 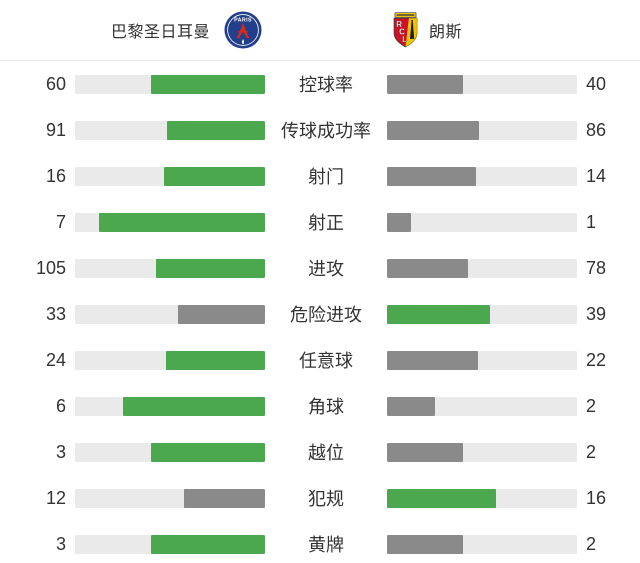 I want to click on home-value: 105, so click(x=50, y=267).